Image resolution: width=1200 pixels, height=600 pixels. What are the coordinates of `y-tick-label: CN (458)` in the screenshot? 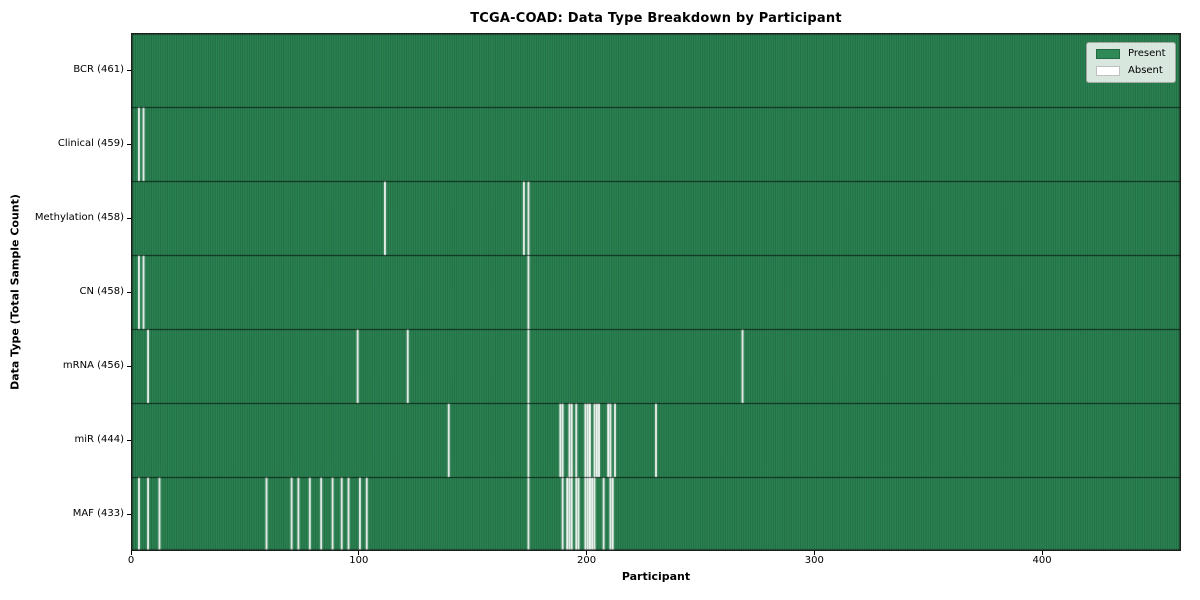 It's located at (101, 291).